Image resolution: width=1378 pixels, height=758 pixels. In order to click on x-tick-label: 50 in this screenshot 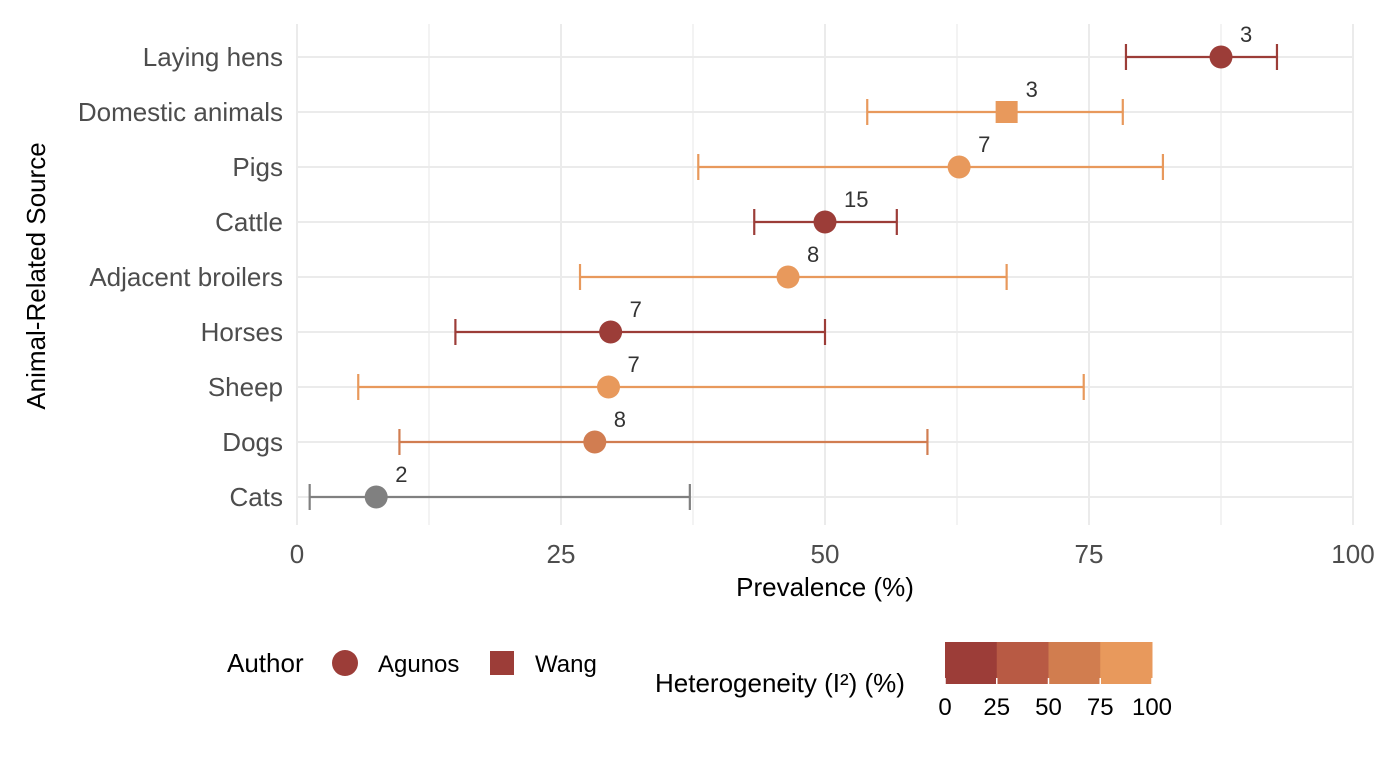, I will do `click(825, 554)`.